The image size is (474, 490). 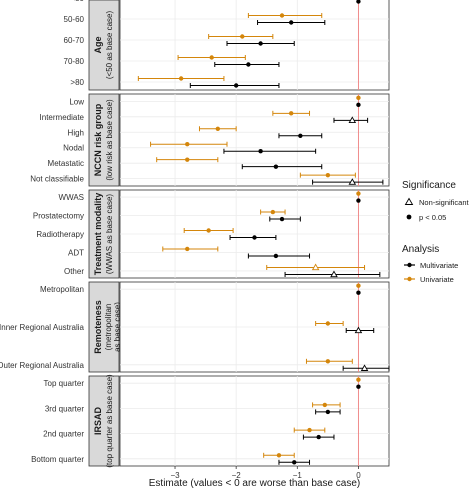 What do you see at coordinates (420, 249) in the screenshot?
I see `legend-analysis-title: Analysis` at bounding box center [420, 249].